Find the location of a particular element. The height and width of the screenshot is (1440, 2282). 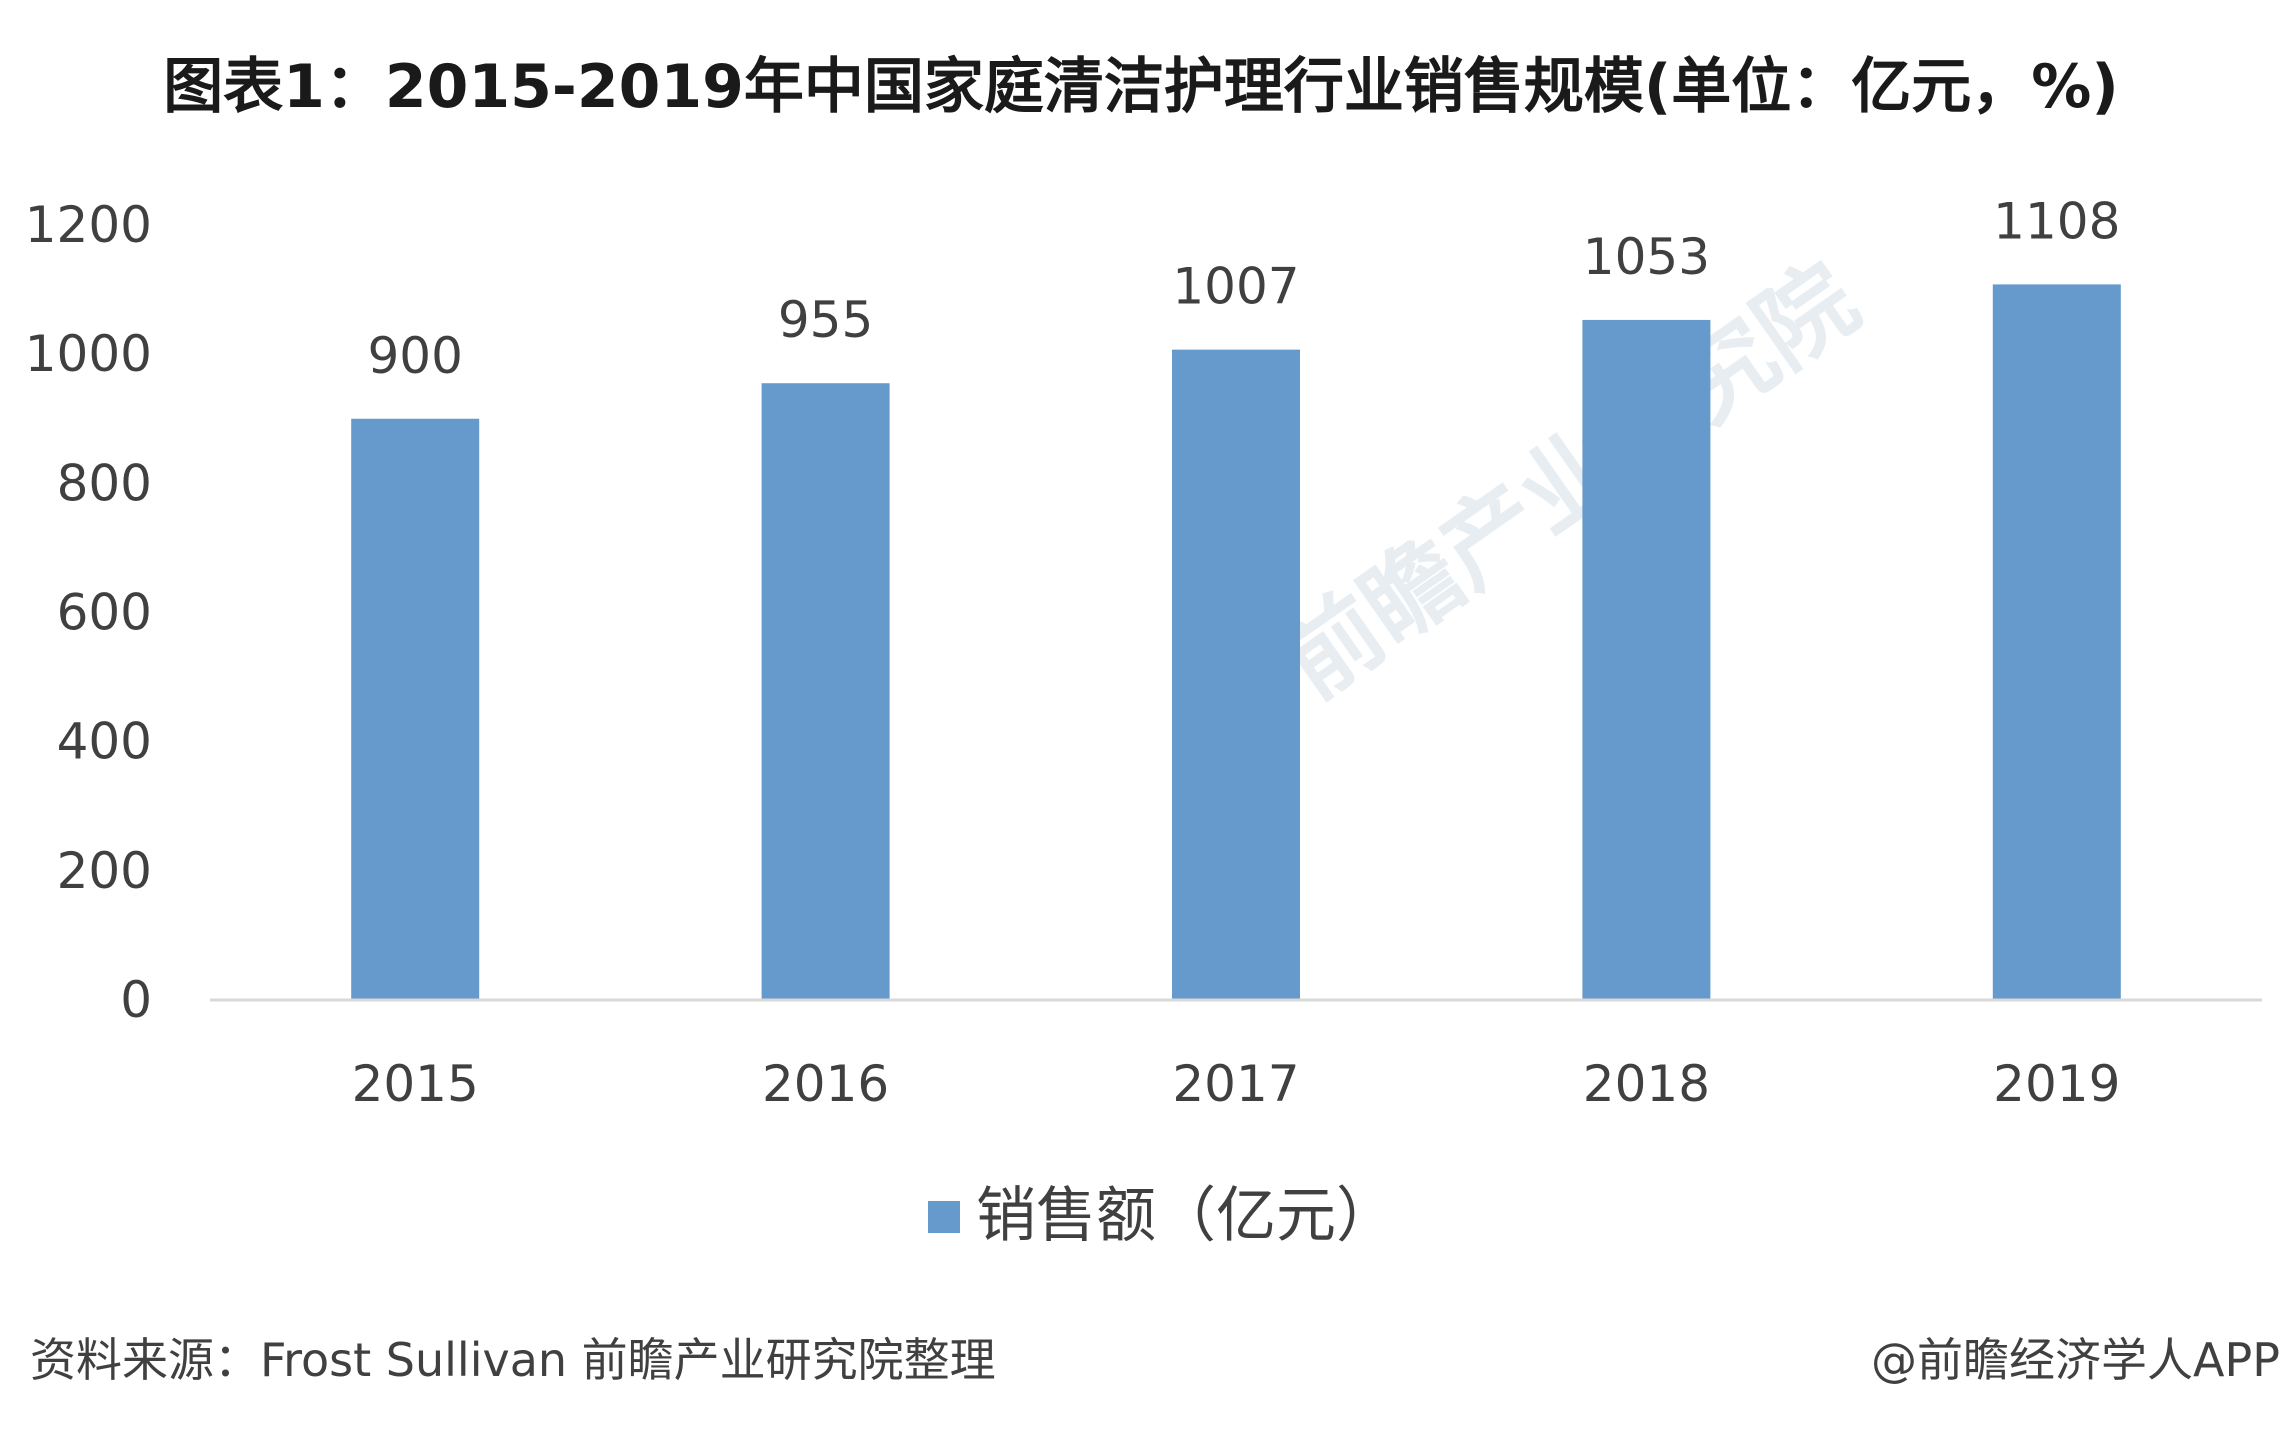

x-tick-label: 2016 is located at coordinates (825, 1084).